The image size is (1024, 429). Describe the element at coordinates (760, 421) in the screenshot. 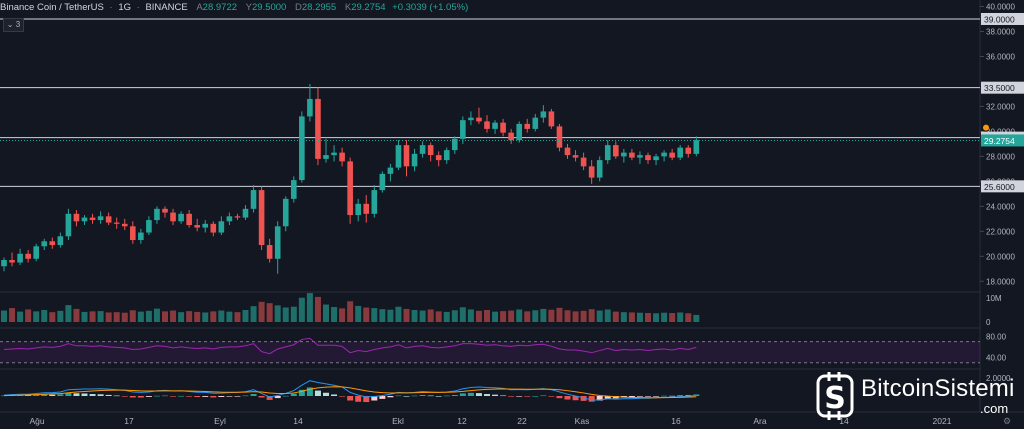

I see `time-tick-label: Ara` at that location.